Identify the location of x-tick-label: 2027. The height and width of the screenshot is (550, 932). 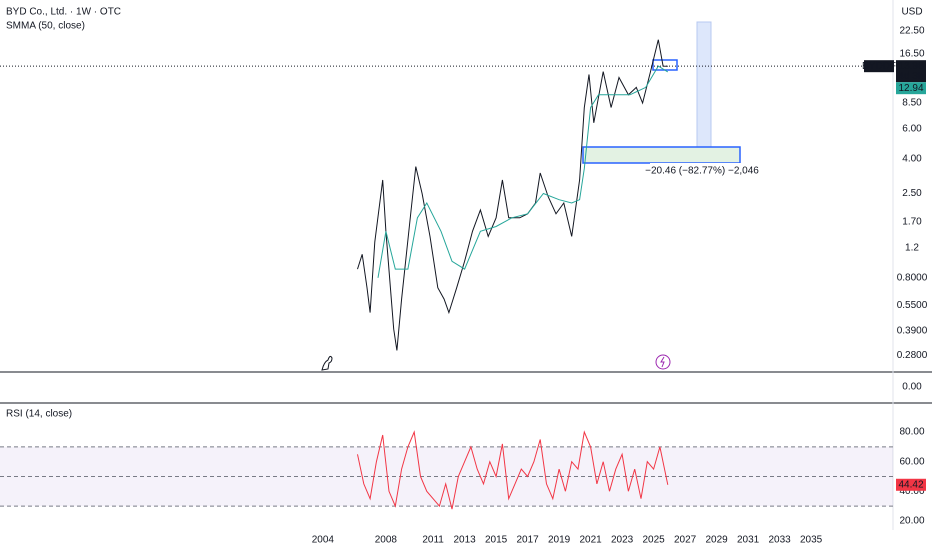
(685, 540).